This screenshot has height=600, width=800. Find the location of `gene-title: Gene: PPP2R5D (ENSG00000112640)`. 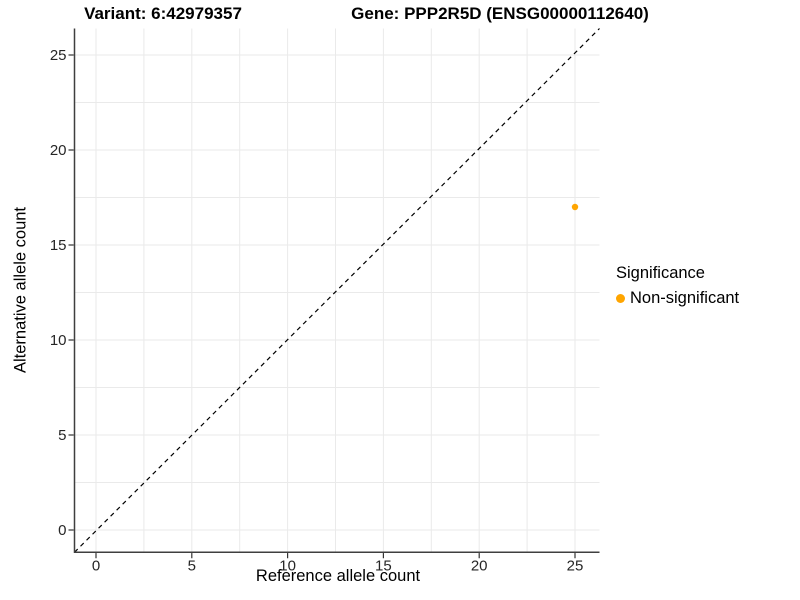

gene-title: Gene: PPP2R5D (ENSG00000112640) is located at coordinates (500, 13).